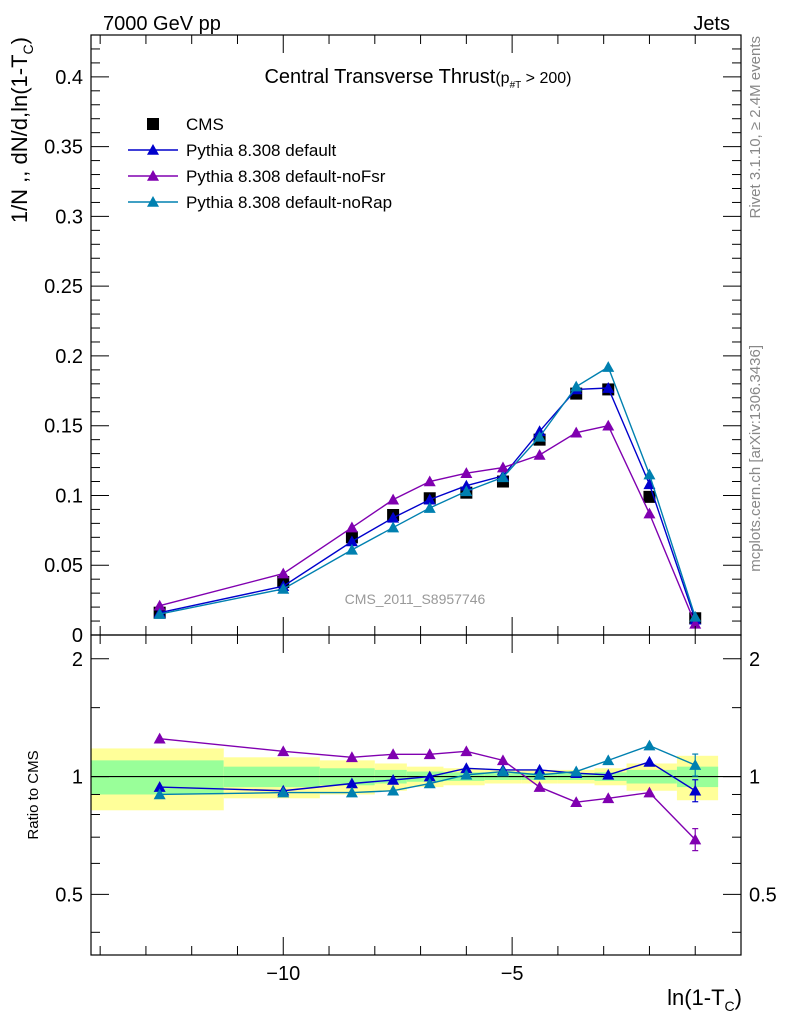 This screenshot has height=1024, width=786. I want to click on ratio-xlabel: ln(1-TC), so click(704, 999).